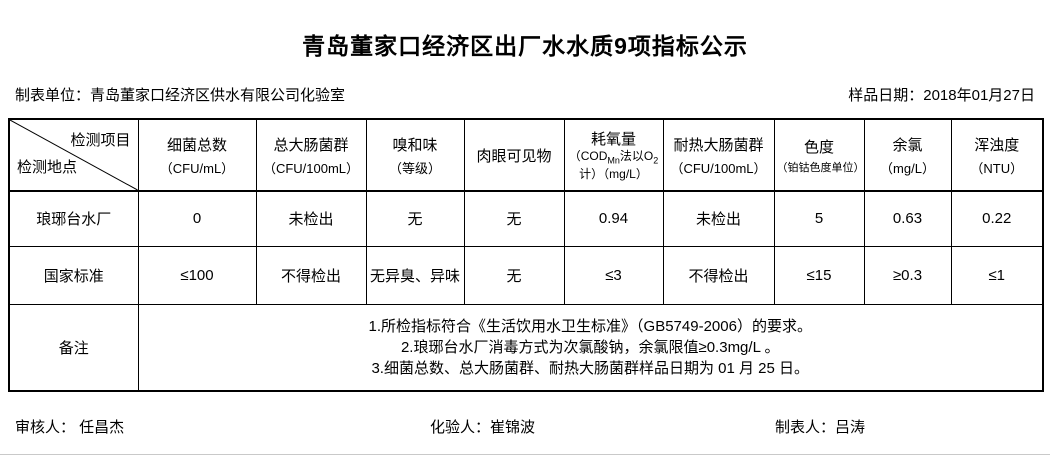  Describe the element at coordinates (613, 275) in the screenshot. I see `cell-value: ≤3` at that location.